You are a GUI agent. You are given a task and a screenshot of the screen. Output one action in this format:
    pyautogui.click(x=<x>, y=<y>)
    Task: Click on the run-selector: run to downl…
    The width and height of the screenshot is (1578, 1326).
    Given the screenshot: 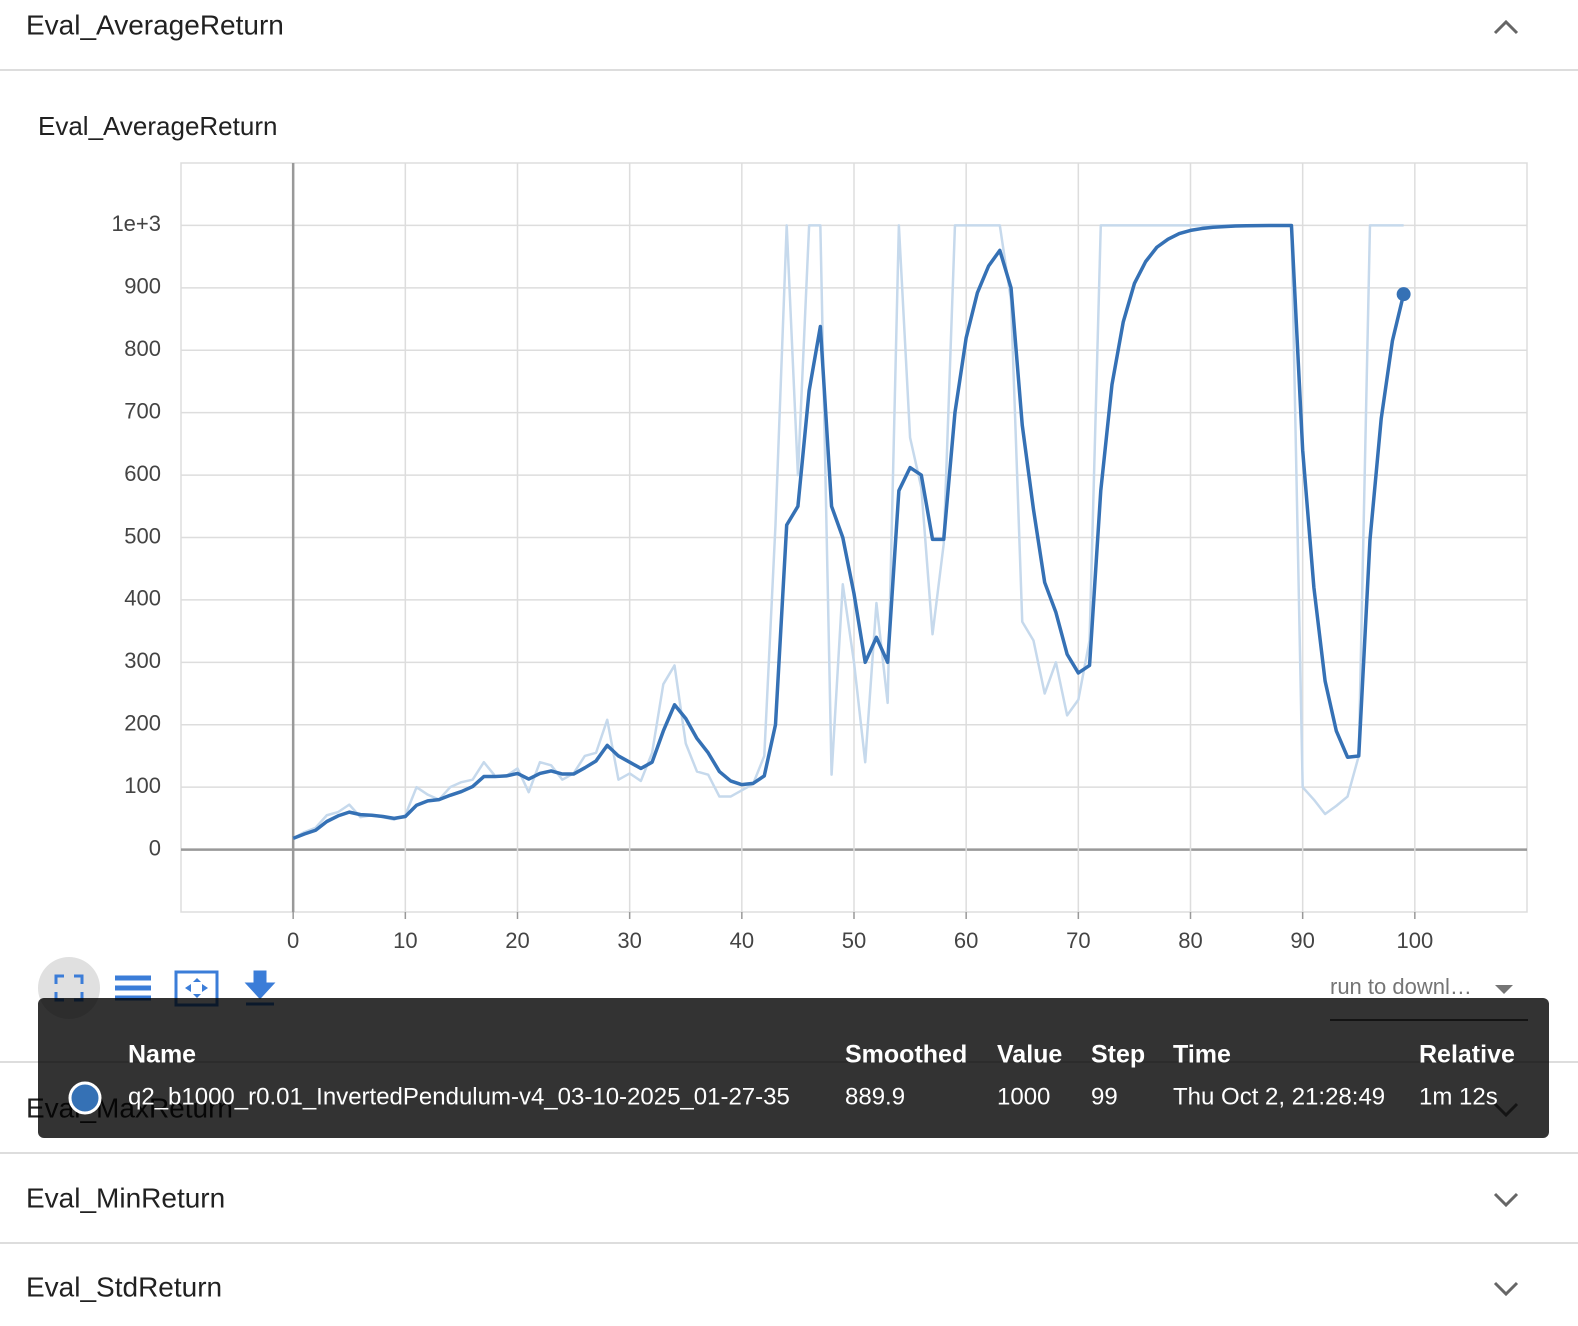 What is the action you would take?
    pyautogui.click(x=1401, y=986)
    